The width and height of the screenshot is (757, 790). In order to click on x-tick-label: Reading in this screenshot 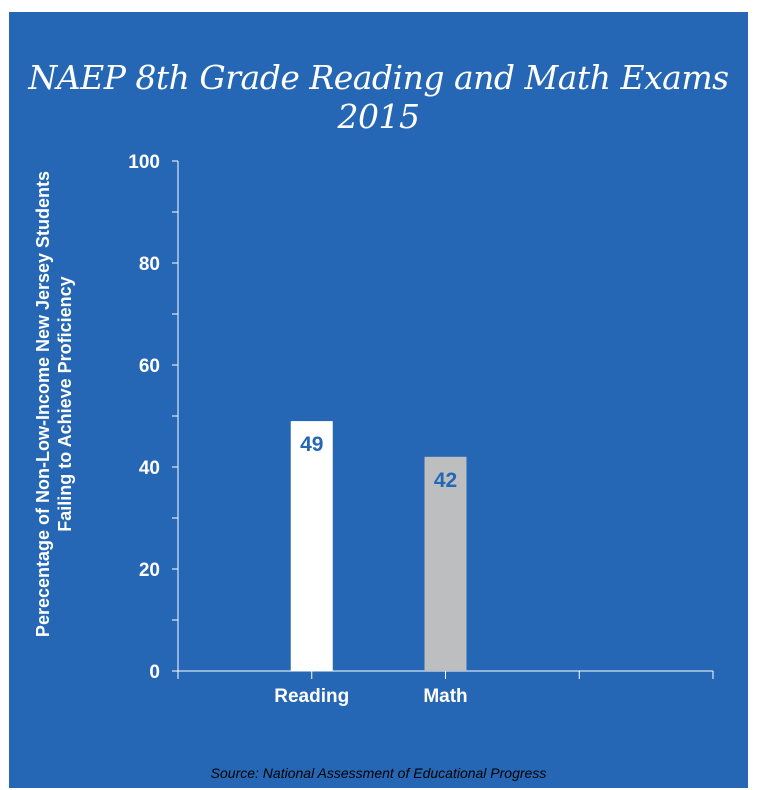, I will do `click(311, 696)`.